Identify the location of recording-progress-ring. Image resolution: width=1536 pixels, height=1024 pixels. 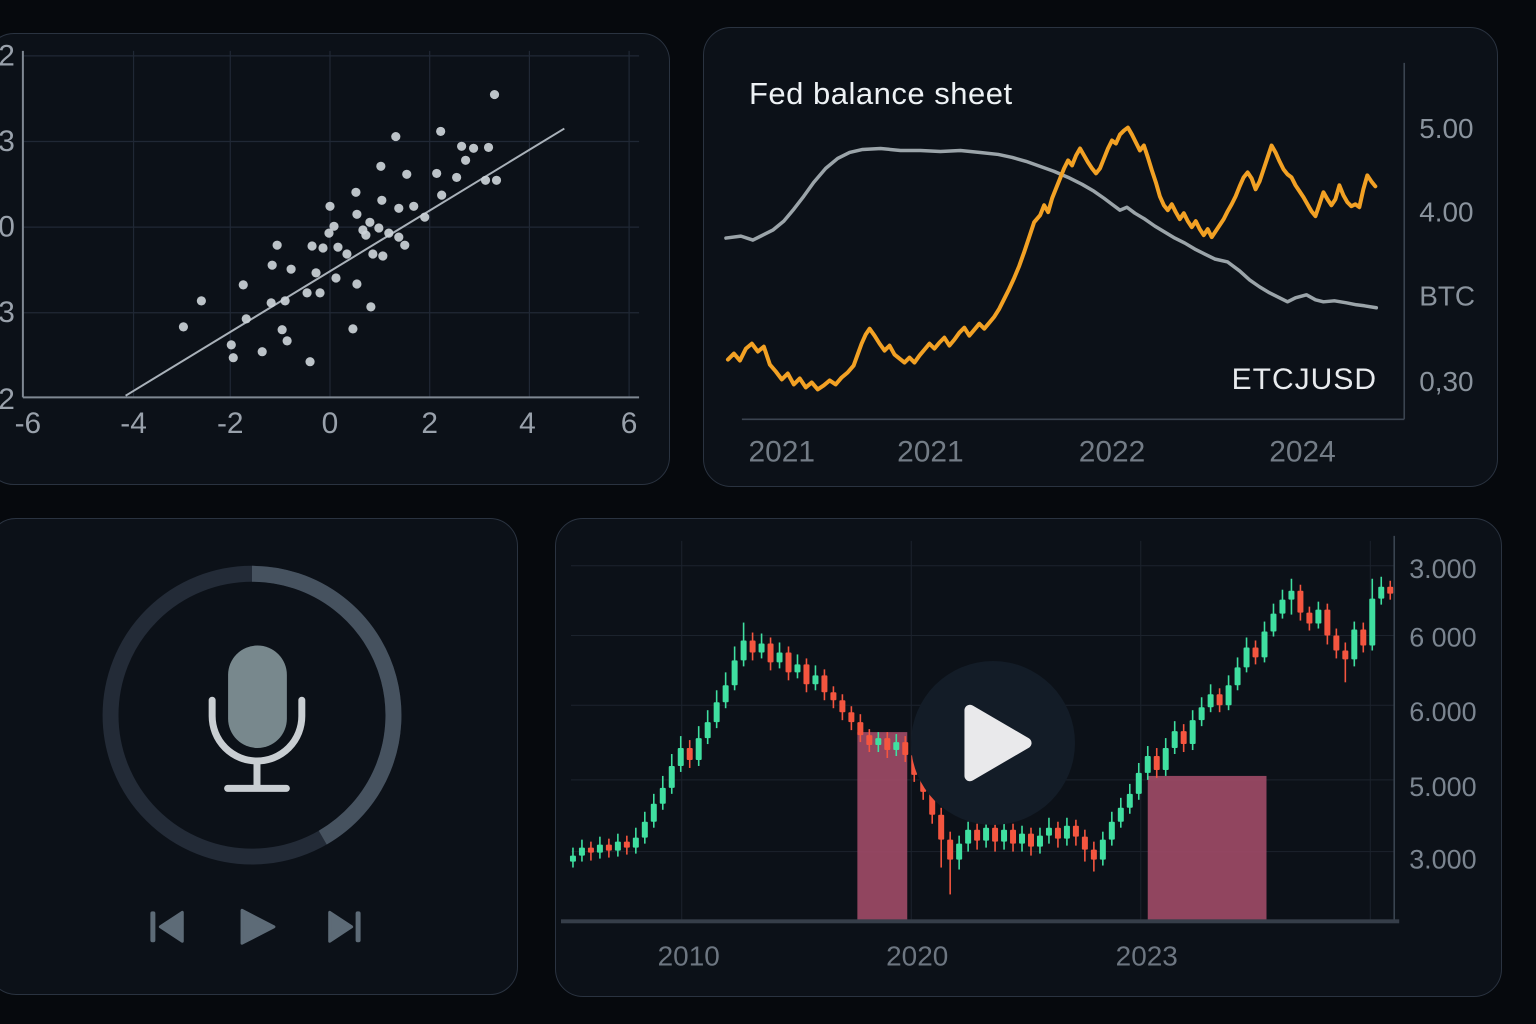
(252, 715).